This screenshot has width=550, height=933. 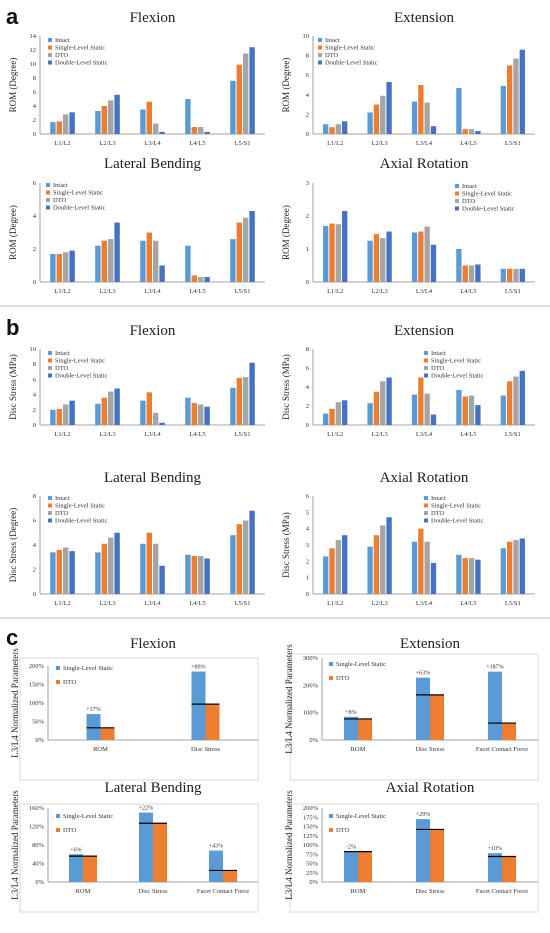 I want to click on y-axis-label: Disc Stress (MPa), so click(x=286, y=545).